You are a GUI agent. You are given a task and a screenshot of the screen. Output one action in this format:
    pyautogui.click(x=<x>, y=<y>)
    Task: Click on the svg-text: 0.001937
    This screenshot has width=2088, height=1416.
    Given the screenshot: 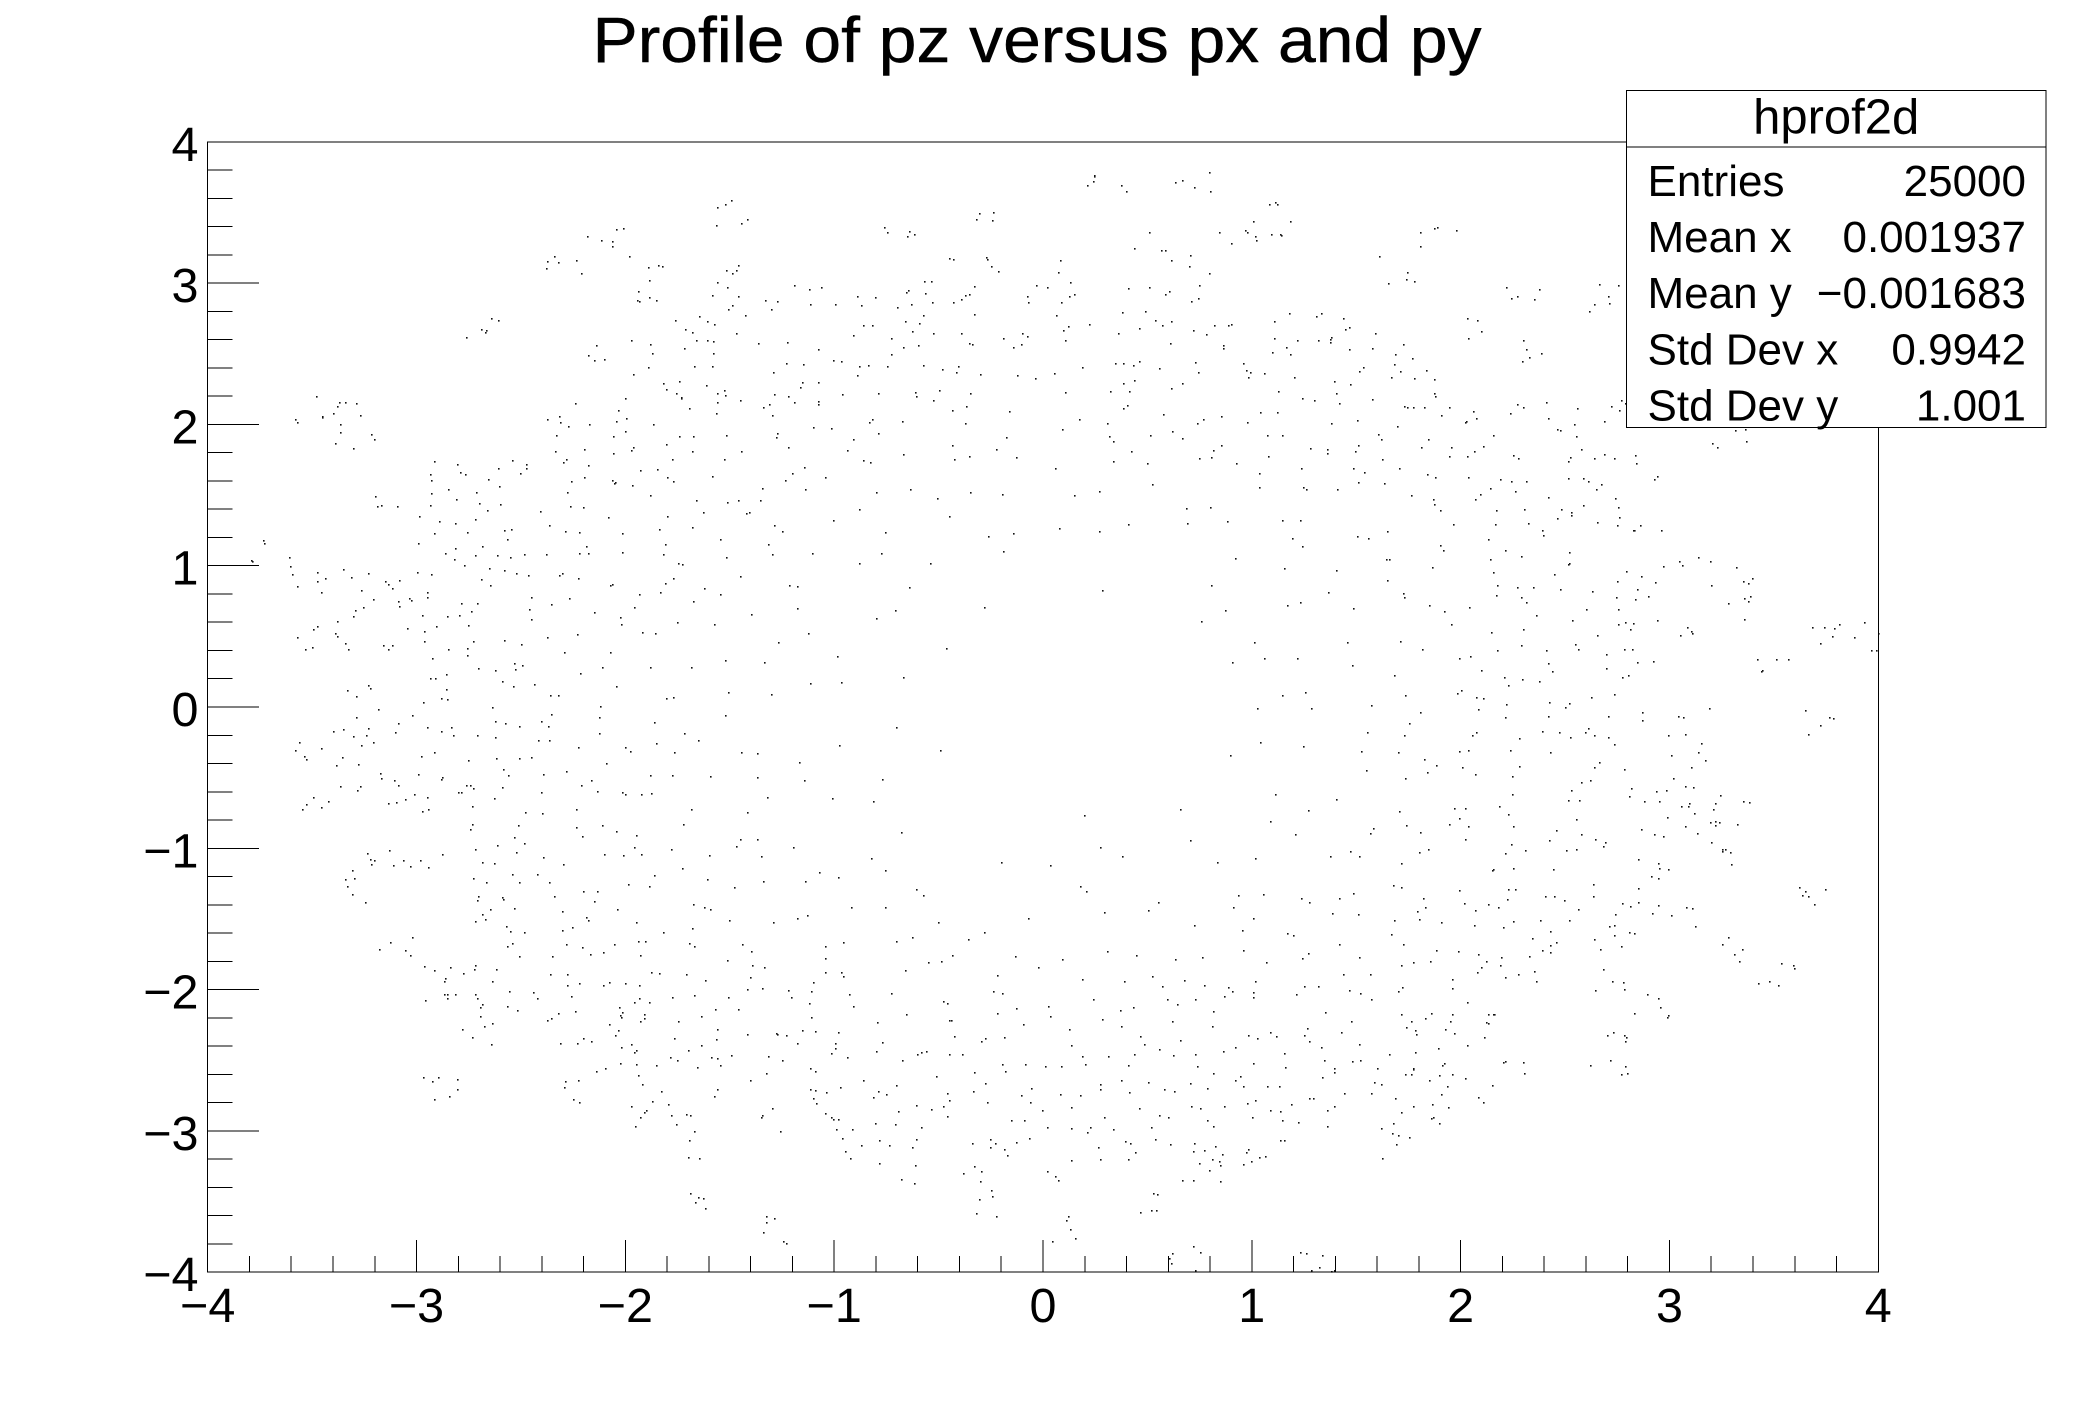 What is the action you would take?
    pyautogui.click(x=1934, y=237)
    